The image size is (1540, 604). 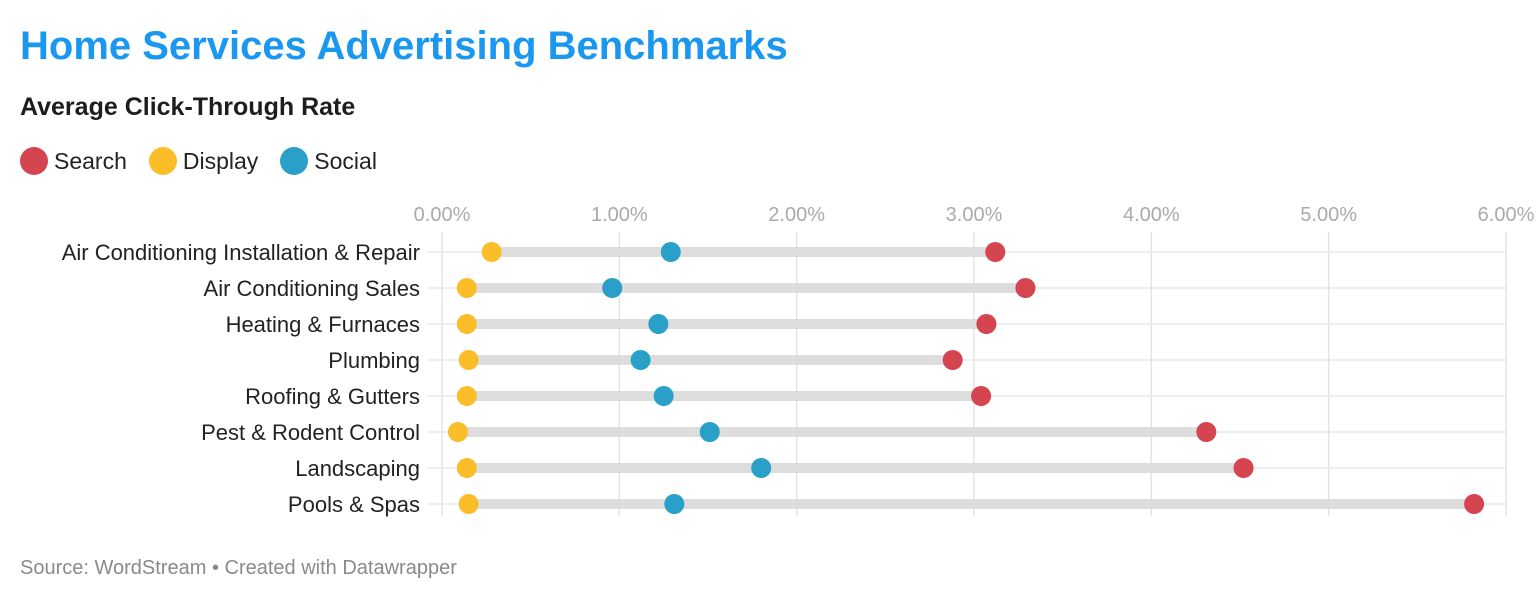 What do you see at coordinates (374, 360) in the screenshot?
I see `category-label: Plumbing` at bounding box center [374, 360].